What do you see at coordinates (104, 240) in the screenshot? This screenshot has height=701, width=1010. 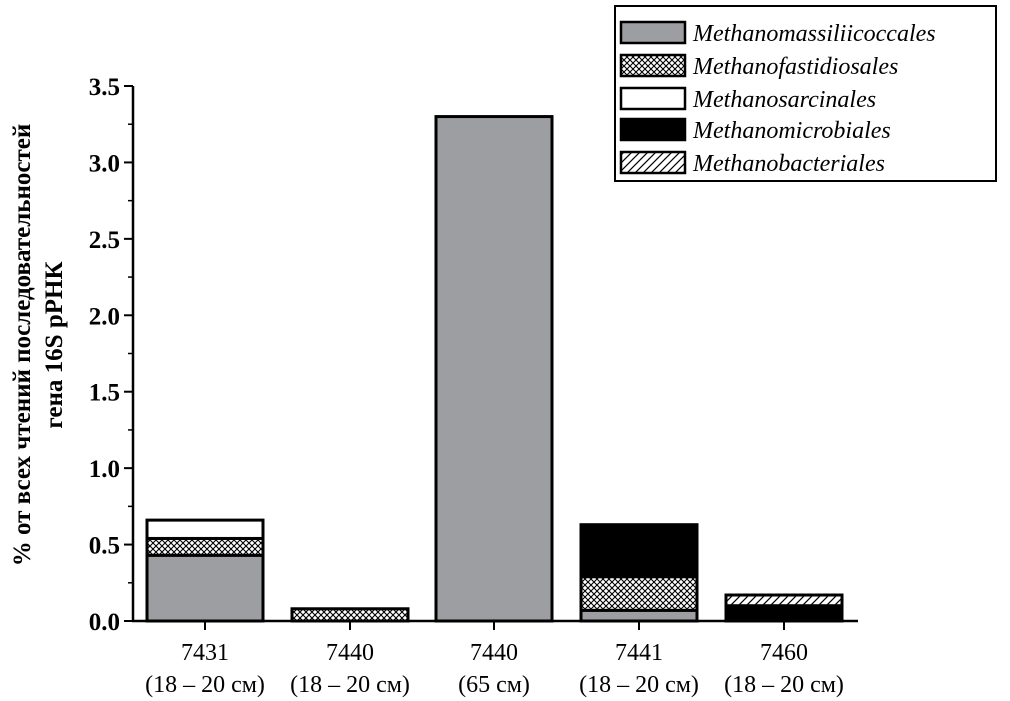 I see `y-tick-label: 2.5` at bounding box center [104, 240].